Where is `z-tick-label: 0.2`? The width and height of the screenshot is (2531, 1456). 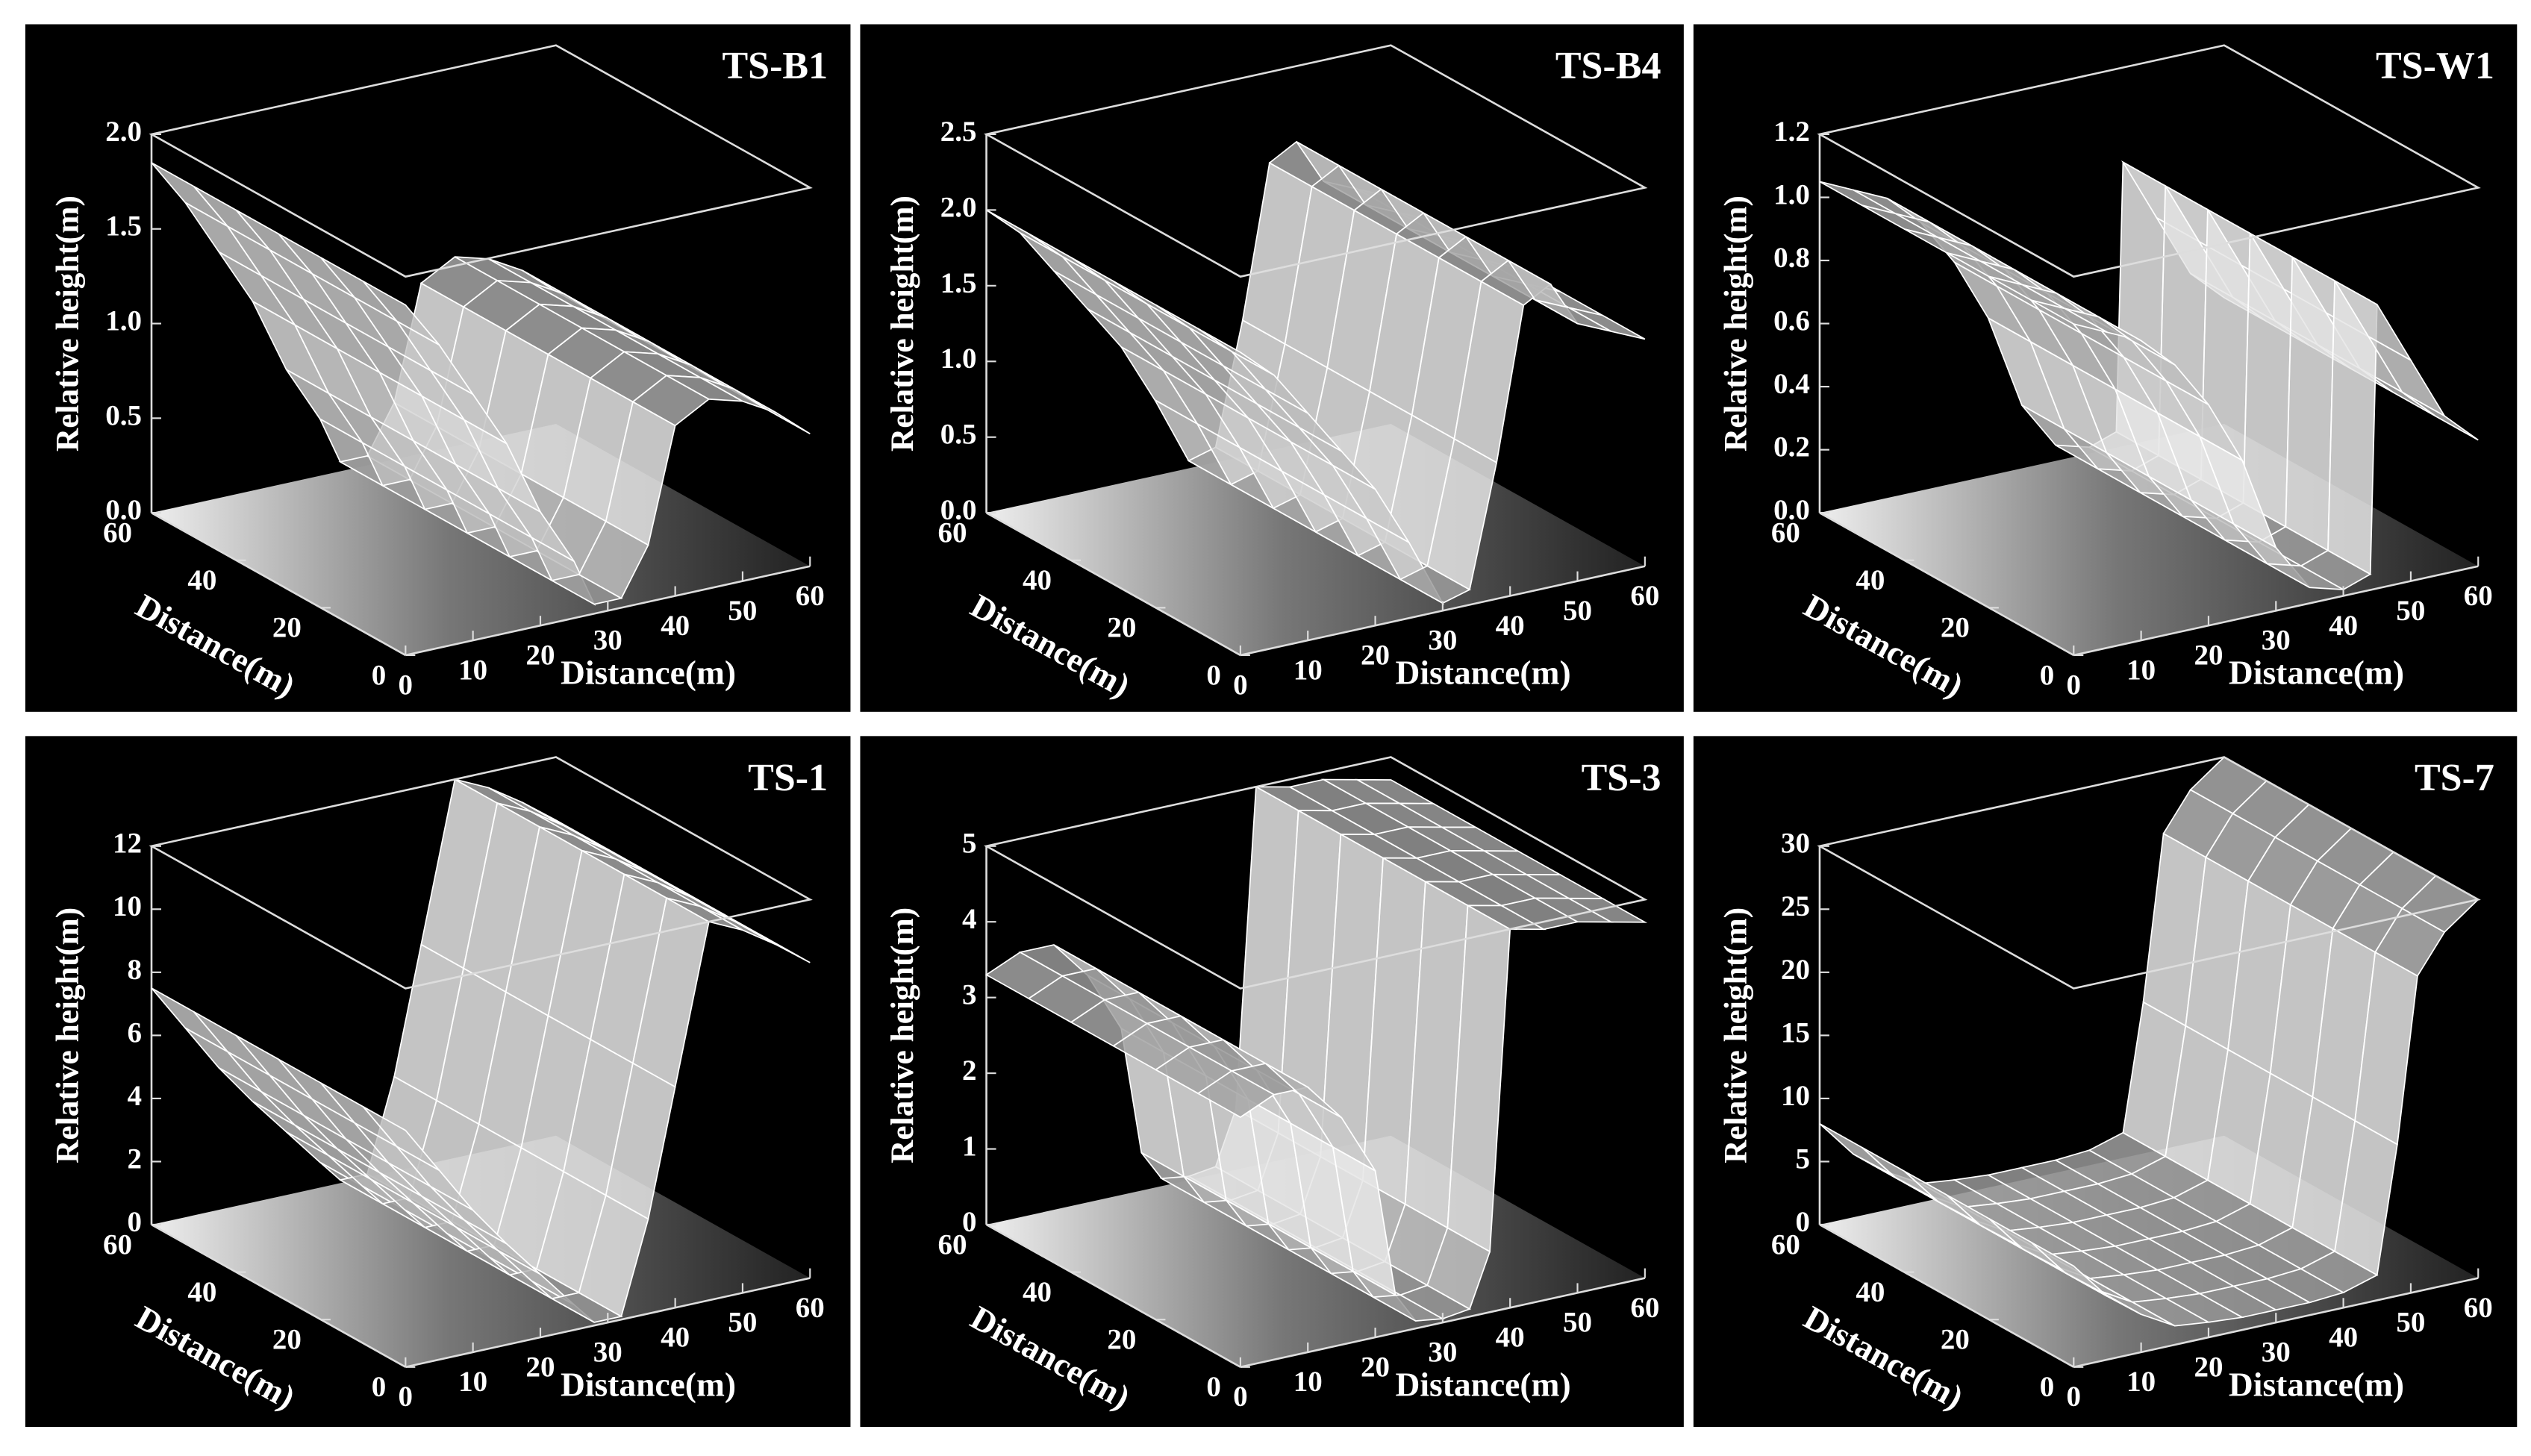 z-tick-label: 0.2 is located at coordinates (1791, 447).